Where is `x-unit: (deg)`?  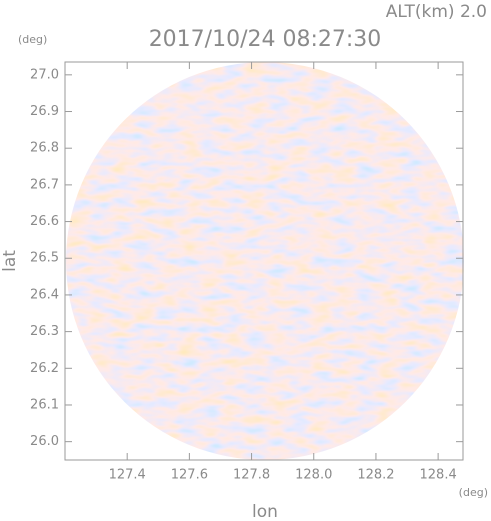
x-unit: (deg) is located at coordinates (473, 492).